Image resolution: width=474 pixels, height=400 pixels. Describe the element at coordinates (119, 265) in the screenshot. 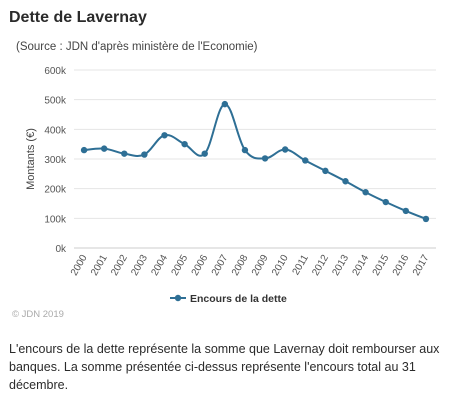

I see `x-tick-label: 2002` at that location.